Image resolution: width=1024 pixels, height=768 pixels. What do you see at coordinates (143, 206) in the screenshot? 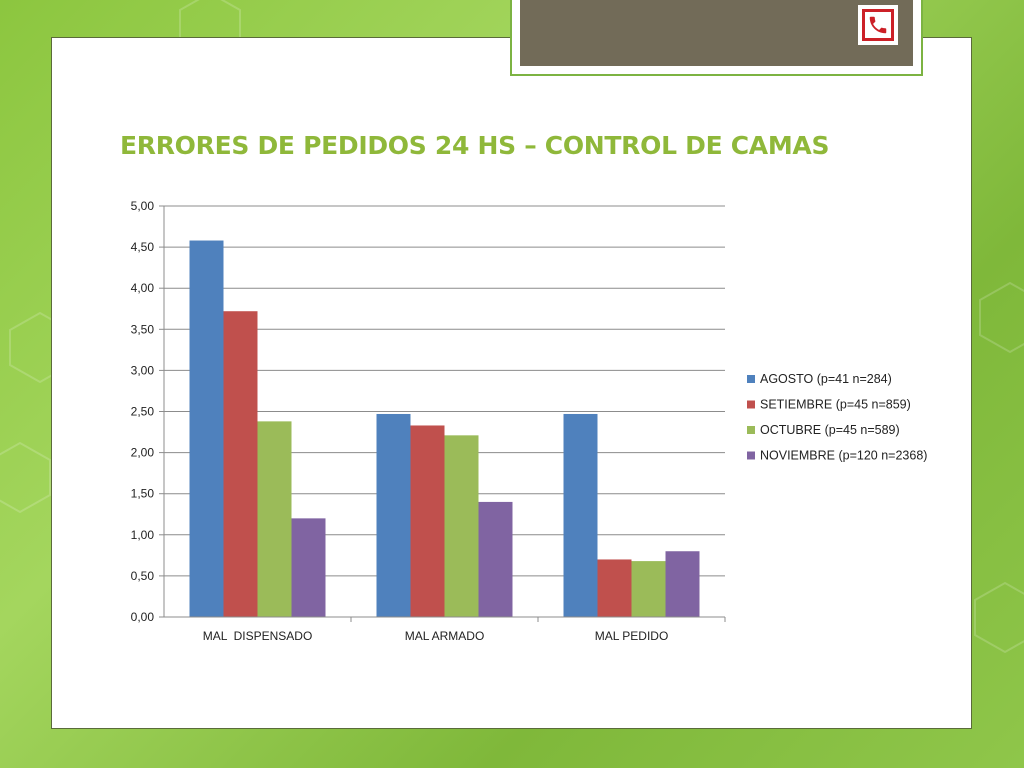
I see `y-tick-label: 5,00` at bounding box center [143, 206].